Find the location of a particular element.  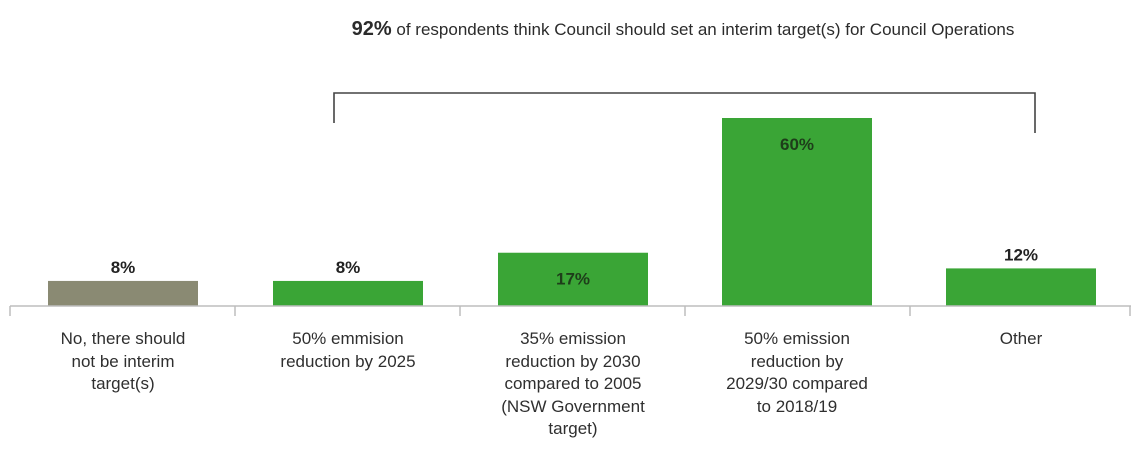

category-label-1-line-1: No, there should is located at coordinates (123, 338).